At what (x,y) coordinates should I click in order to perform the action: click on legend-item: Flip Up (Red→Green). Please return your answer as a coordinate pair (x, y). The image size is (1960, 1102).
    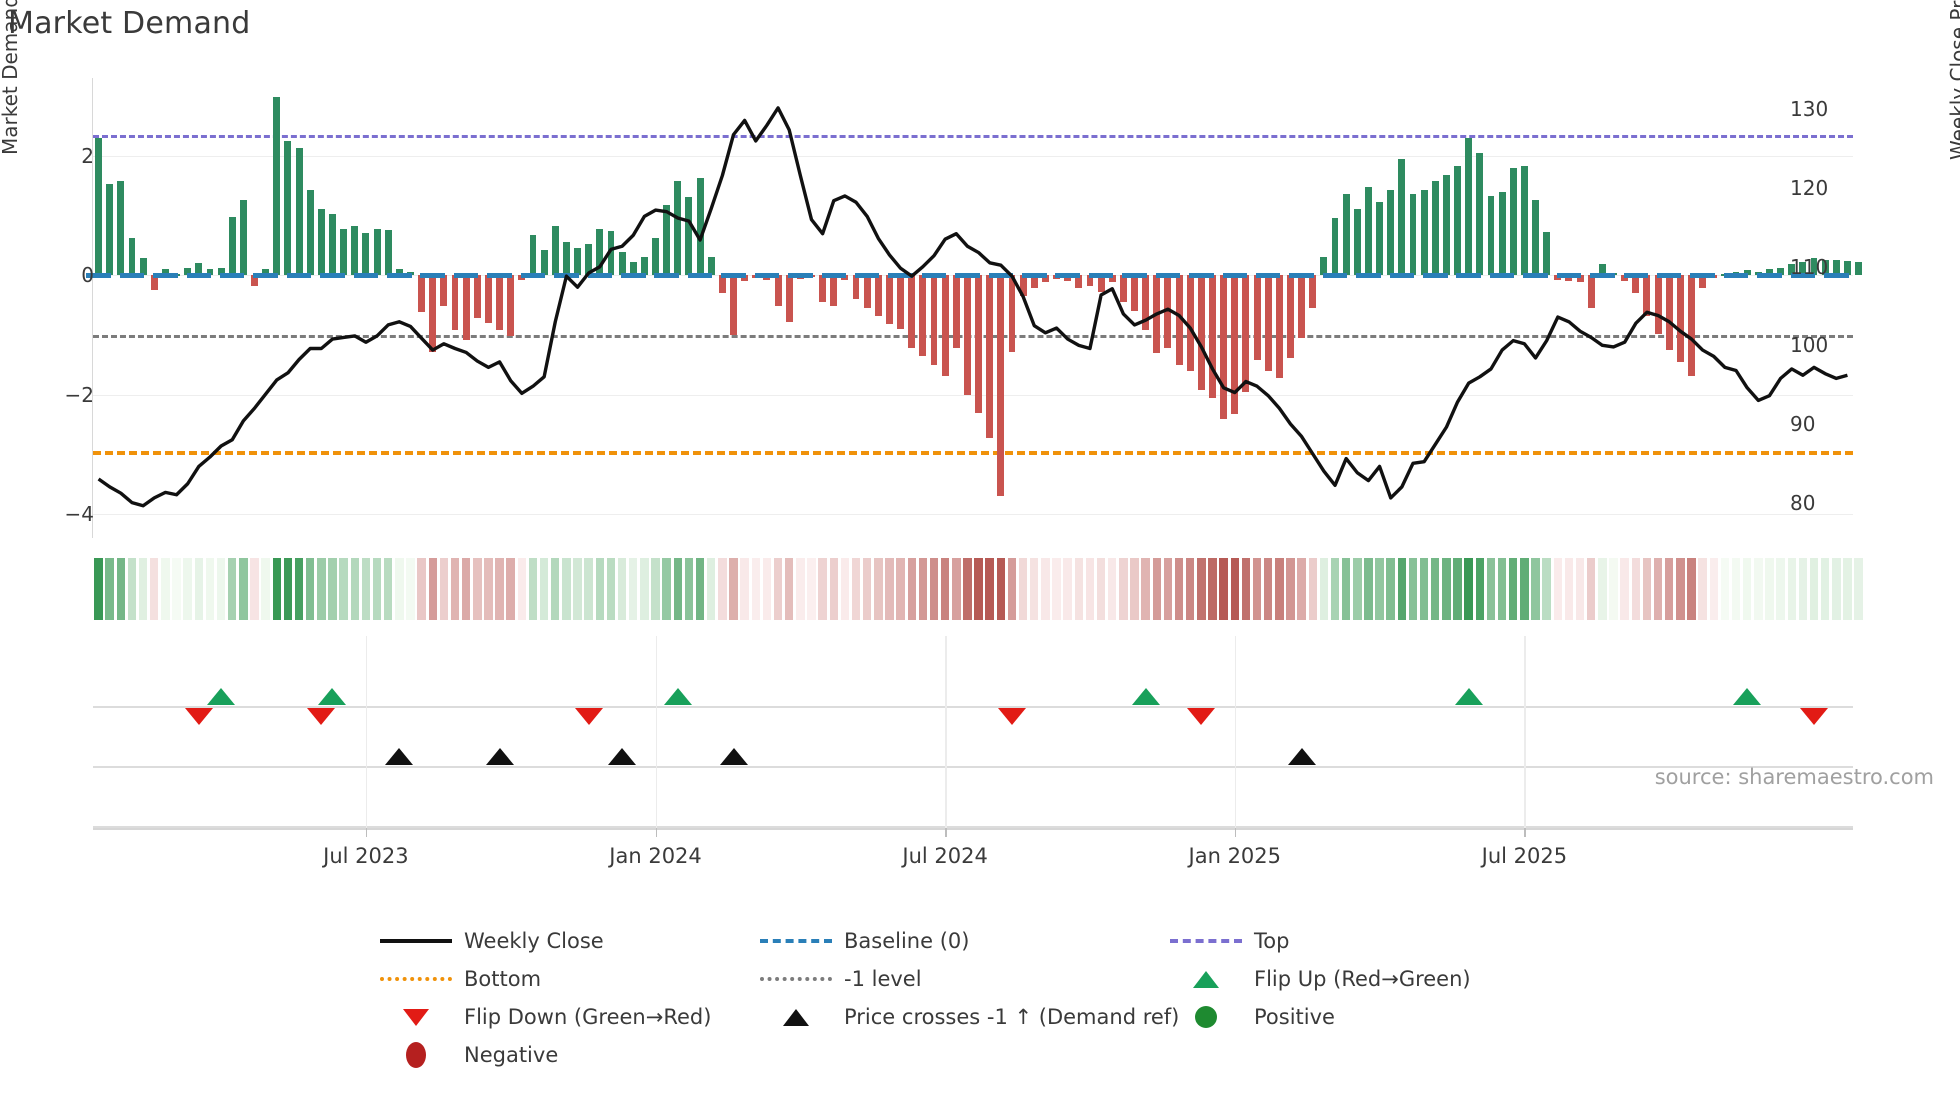
    Looking at the image, I should click on (1320, 979).